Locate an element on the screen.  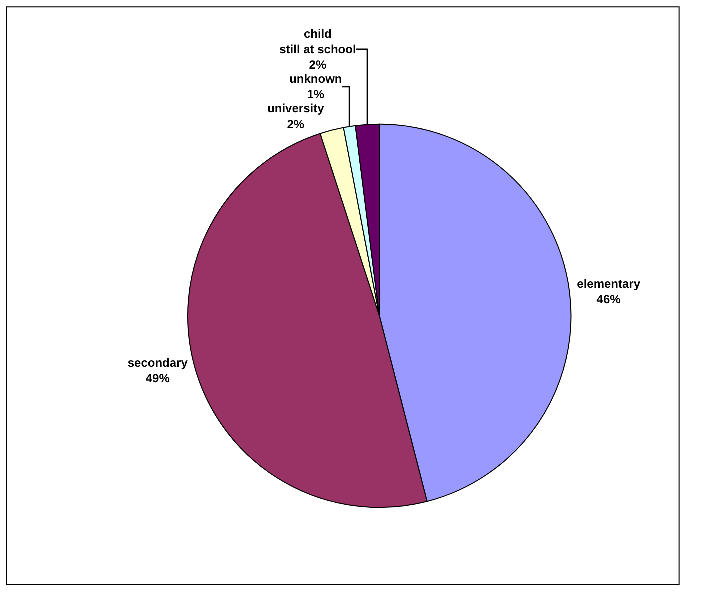
data-label: 46% is located at coordinates (609, 299).